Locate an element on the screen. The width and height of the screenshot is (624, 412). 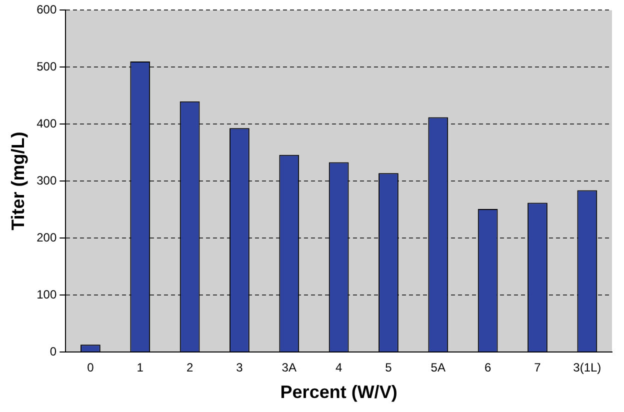
x-tick-label: 5 is located at coordinates (388, 367).